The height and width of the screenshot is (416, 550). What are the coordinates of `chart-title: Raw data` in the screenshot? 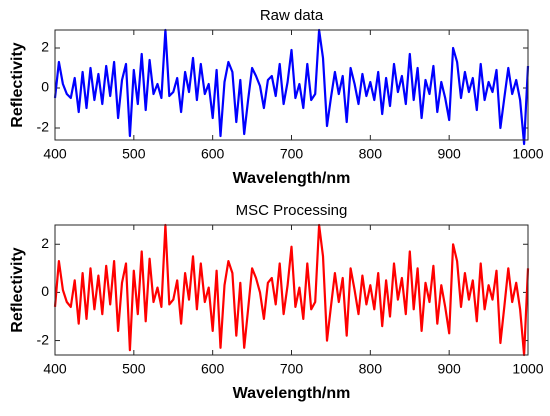 It's located at (292, 15).